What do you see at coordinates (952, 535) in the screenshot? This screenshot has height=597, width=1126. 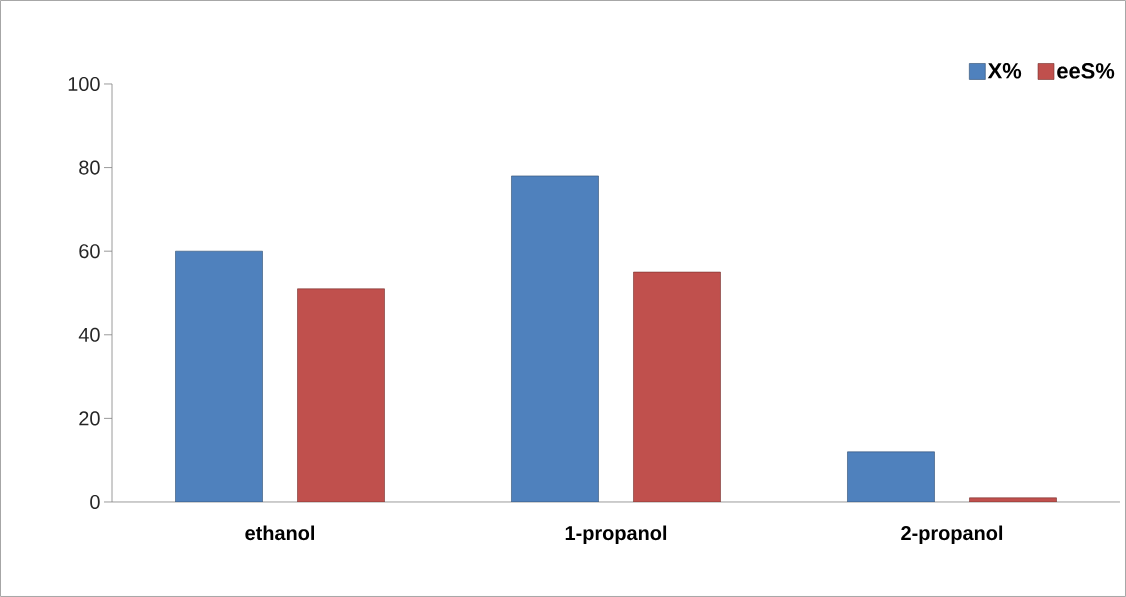 I see `x-tick-label: 2-propanol` at bounding box center [952, 535].